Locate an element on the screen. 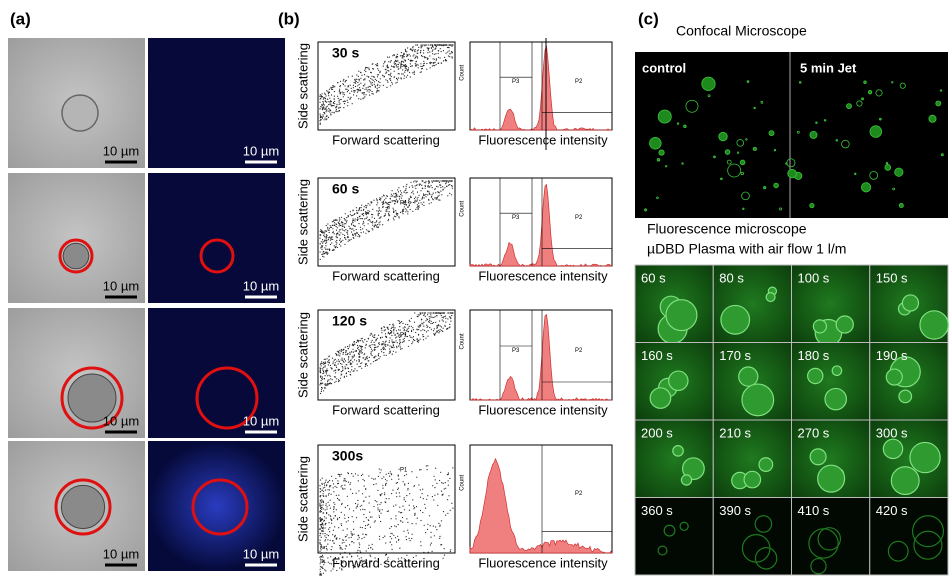 The image size is (952, 581). scatter-plot is located at coordinates (386, 222).